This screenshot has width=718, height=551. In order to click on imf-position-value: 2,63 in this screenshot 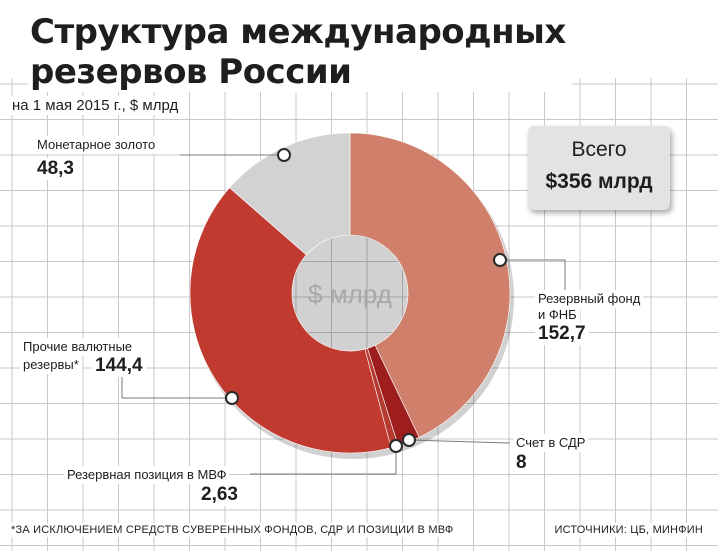, I will do `click(219, 495)`.